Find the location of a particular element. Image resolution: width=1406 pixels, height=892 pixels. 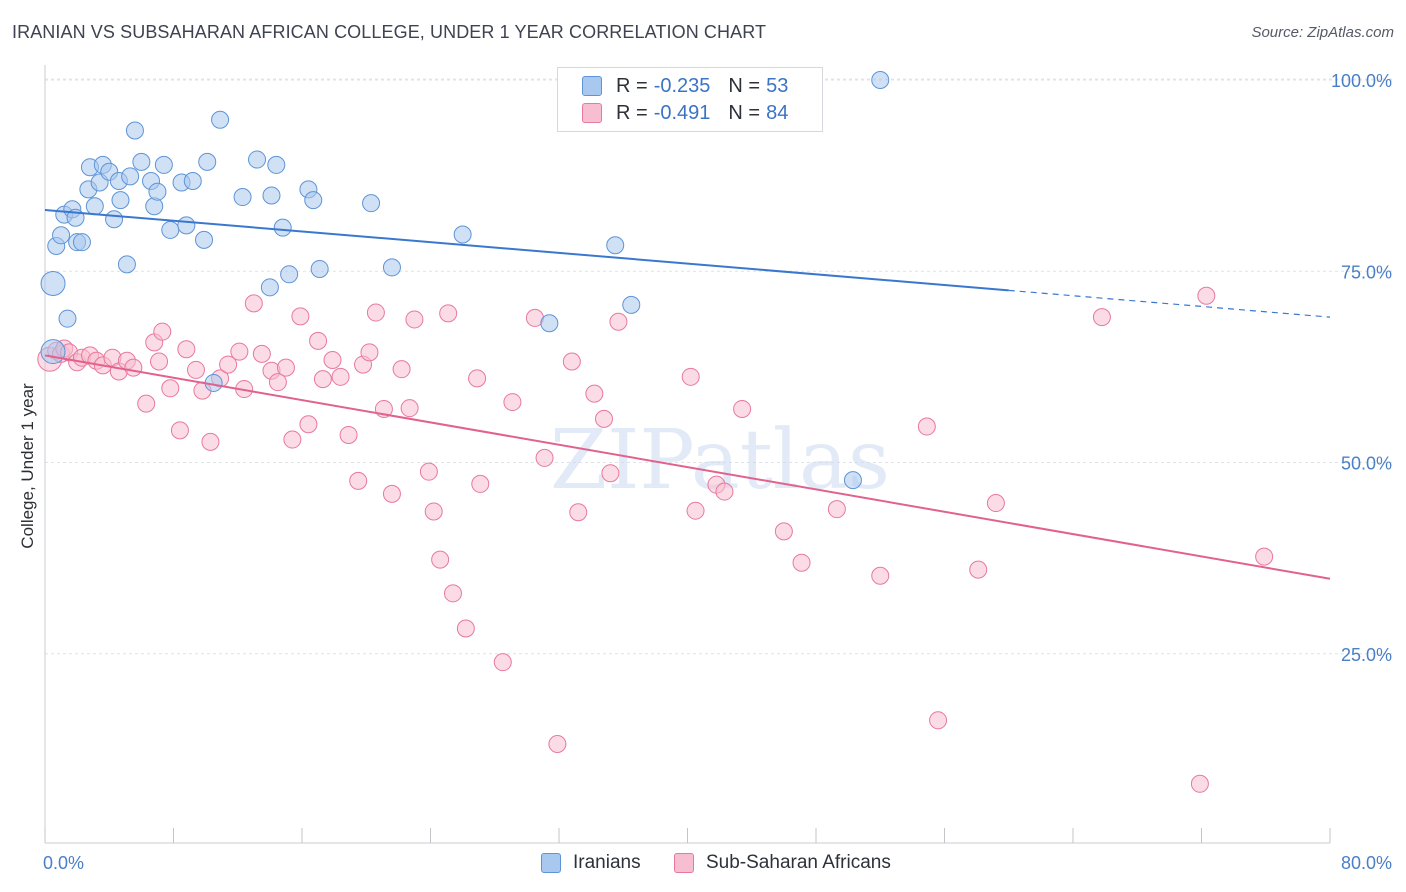

series-legend: Iranians Sub-Saharan Africans is located at coordinates (703, 865).